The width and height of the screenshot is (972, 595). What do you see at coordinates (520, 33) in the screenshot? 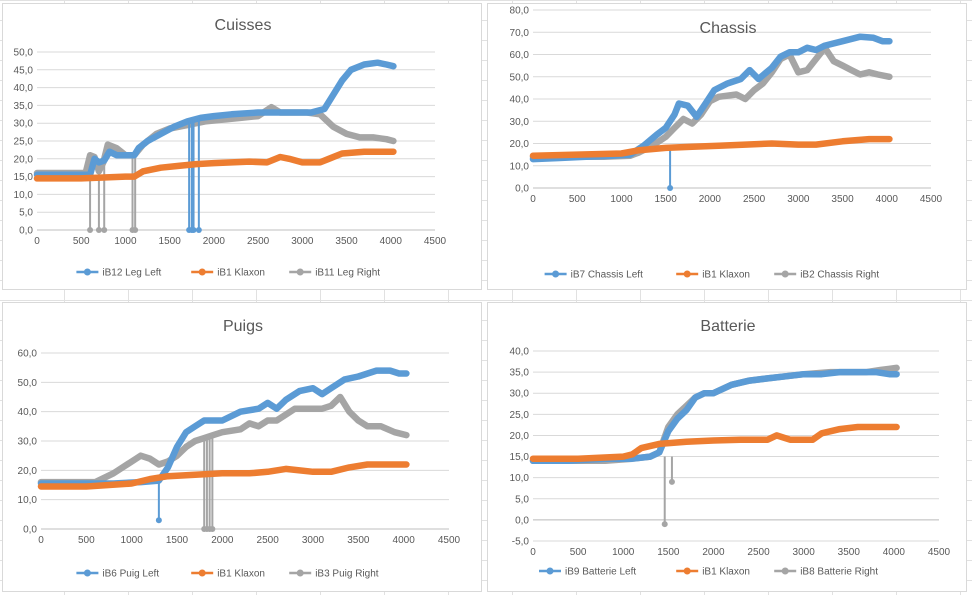
I see `y-tick-label: 70,0` at bounding box center [520, 33].